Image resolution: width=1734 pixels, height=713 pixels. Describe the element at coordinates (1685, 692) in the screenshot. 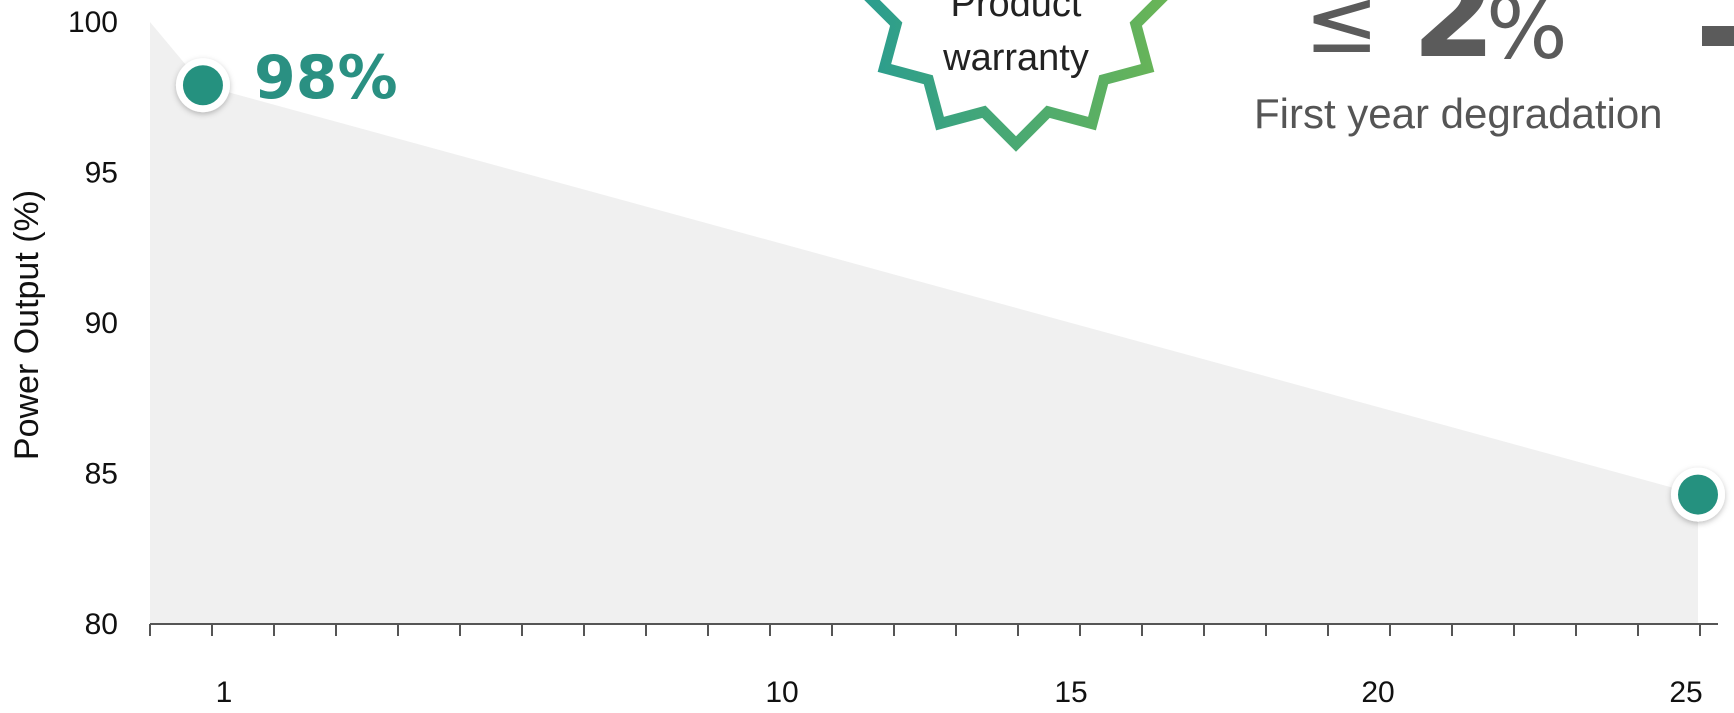

I see `x-tick-label: 25` at that location.